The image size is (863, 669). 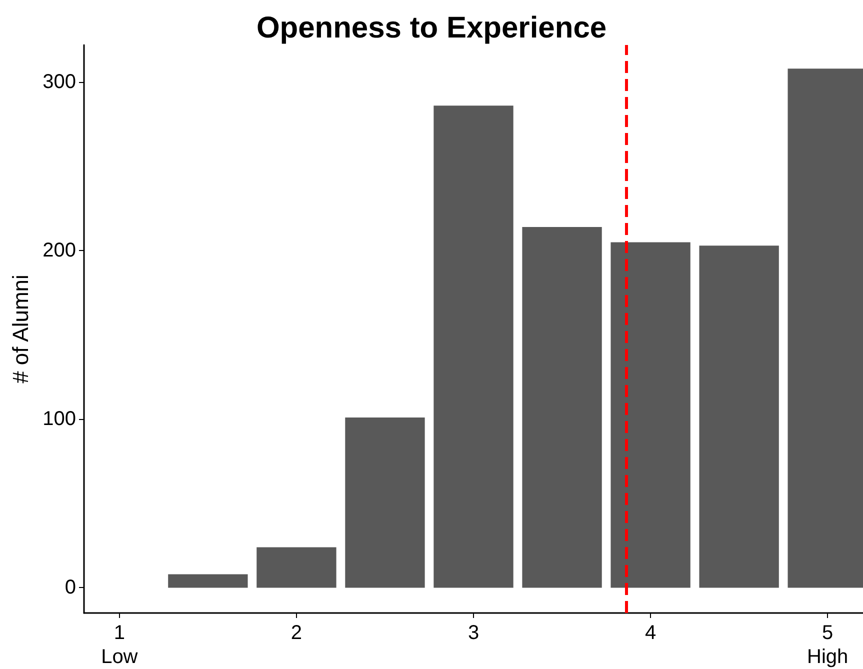 What do you see at coordinates (59, 419) in the screenshot?
I see `y-tick-label: 100` at bounding box center [59, 419].